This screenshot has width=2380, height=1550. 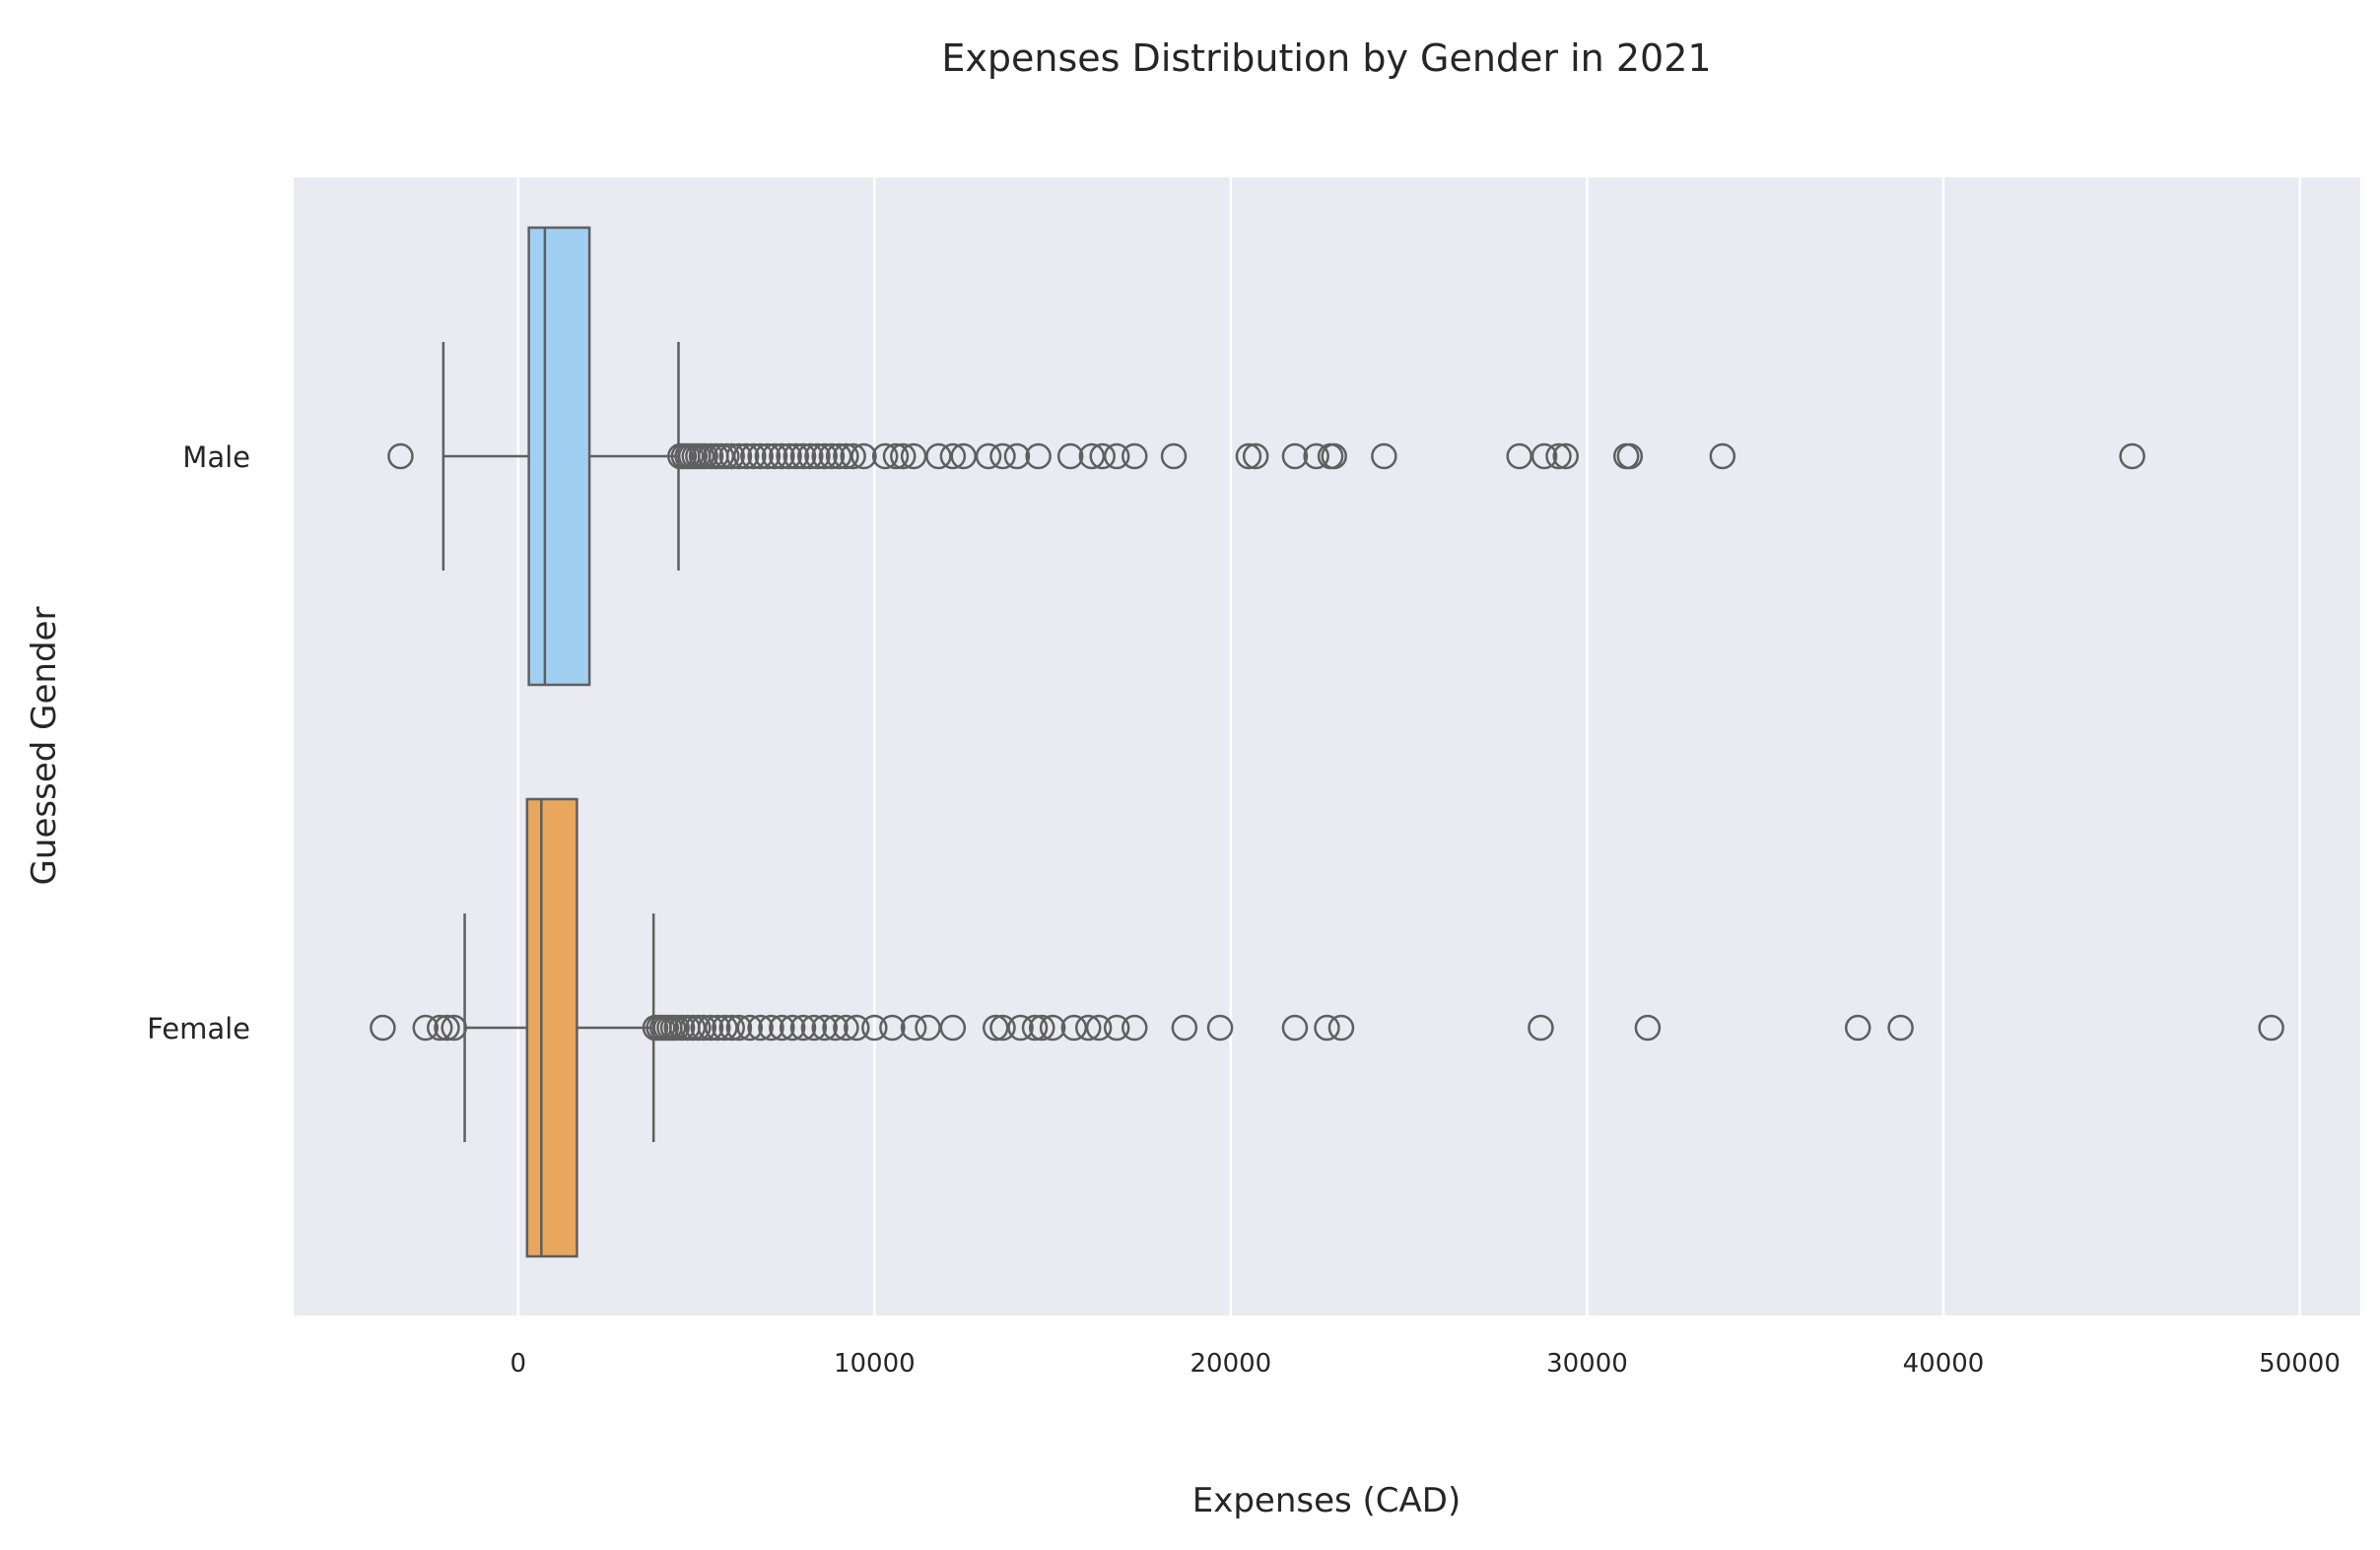 I want to click on chart-title: Expenses Distribution by Gender in 2021, so click(x=1326, y=58).